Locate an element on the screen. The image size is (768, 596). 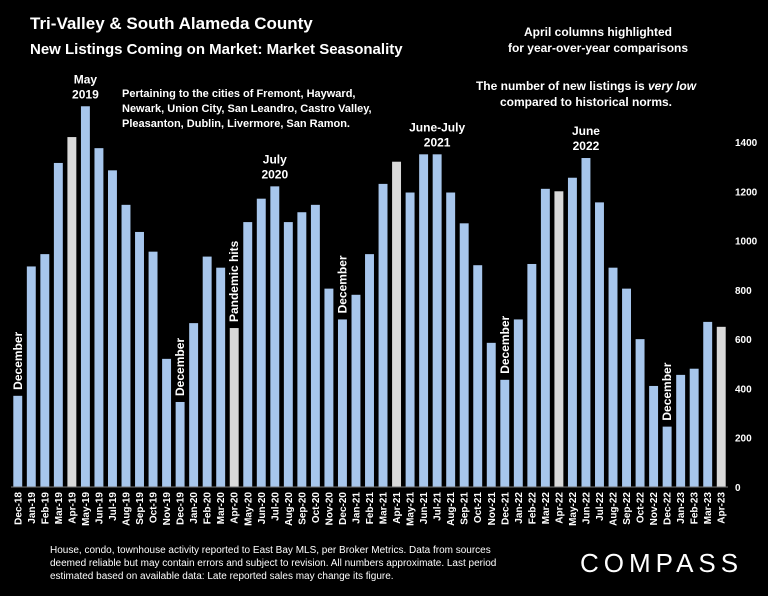
x-tick-label: Jul-20 is located at coordinates (275, 506).